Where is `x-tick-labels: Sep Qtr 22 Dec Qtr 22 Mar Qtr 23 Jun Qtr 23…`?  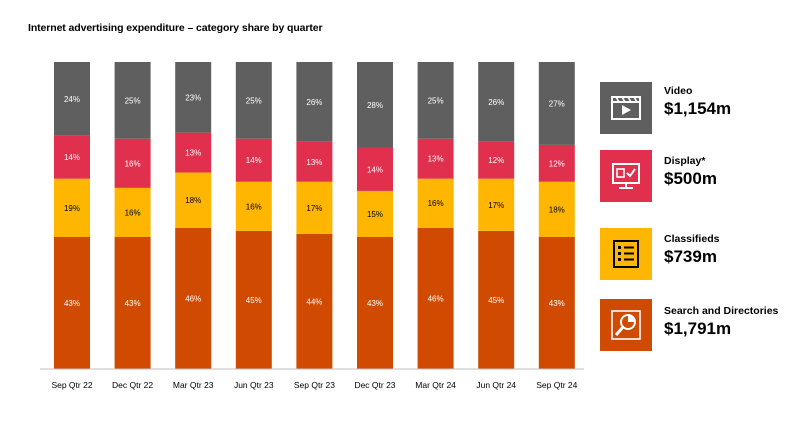 x-tick-labels: Sep Qtr 22 Dec Qtr 22 Mar Qtr 23 Jun Qtr 23… is located at coordinates (314, 385).